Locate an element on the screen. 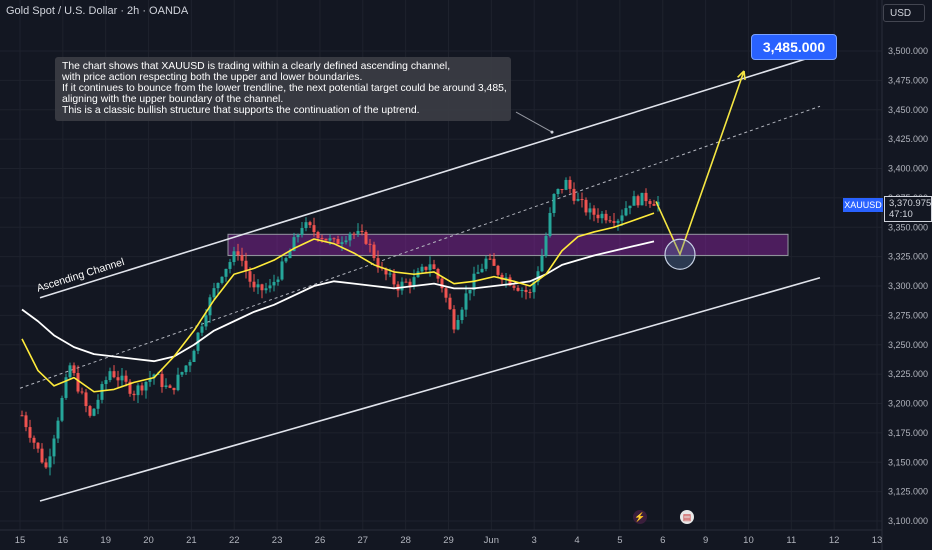 The height and width of the screenshot is (550, 932). x-tick-label: 29 is located at coordinates (448, 540).